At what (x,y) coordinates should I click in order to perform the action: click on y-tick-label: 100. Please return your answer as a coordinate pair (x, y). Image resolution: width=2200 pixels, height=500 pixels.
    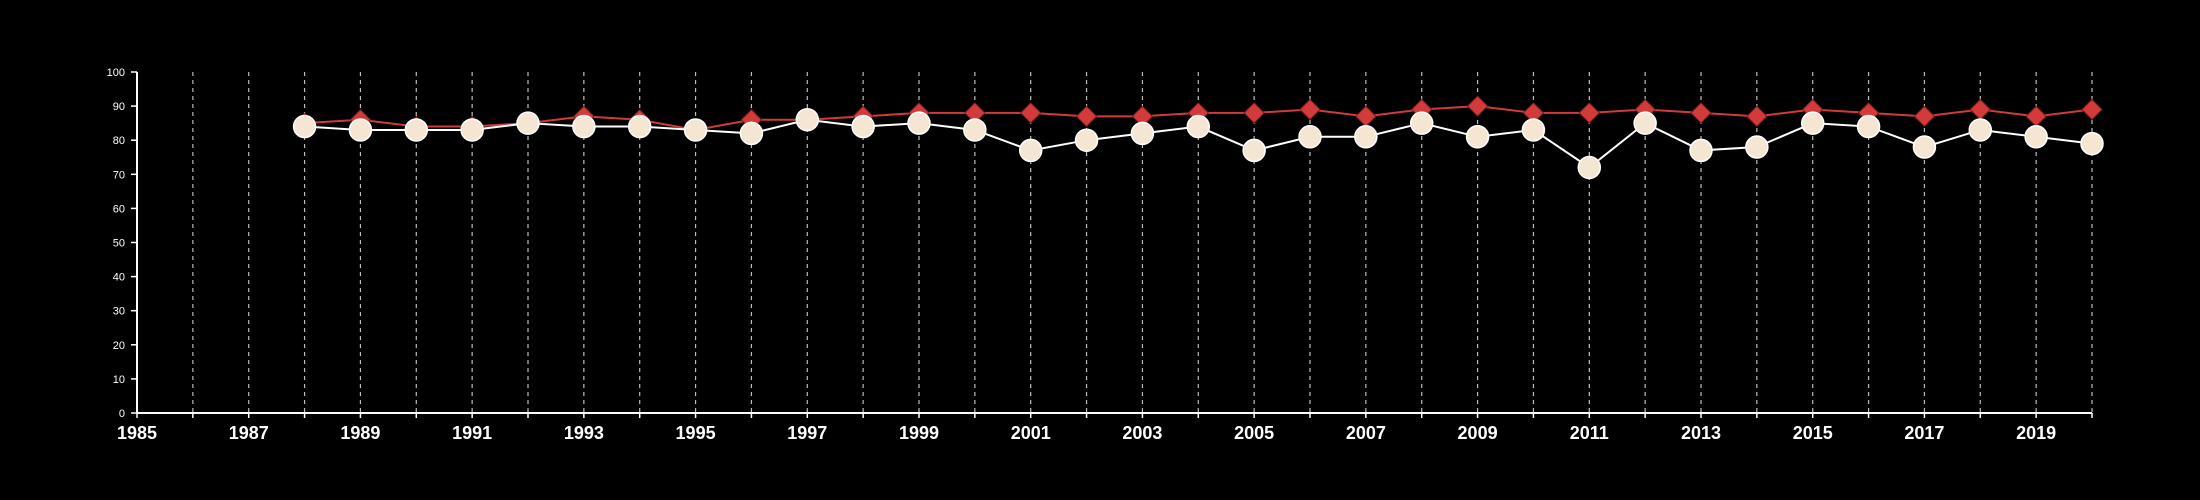
    Looking at the image, I should click on (116, 73).